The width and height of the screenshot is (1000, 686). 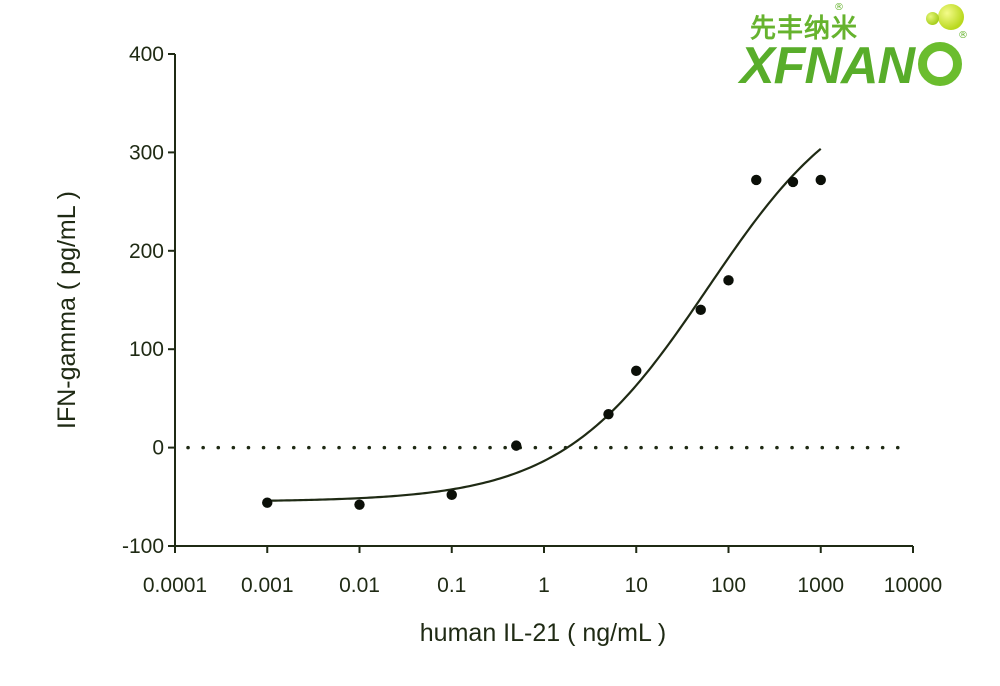 I want to click on logo-o-ring, so click(x=940, y=64).